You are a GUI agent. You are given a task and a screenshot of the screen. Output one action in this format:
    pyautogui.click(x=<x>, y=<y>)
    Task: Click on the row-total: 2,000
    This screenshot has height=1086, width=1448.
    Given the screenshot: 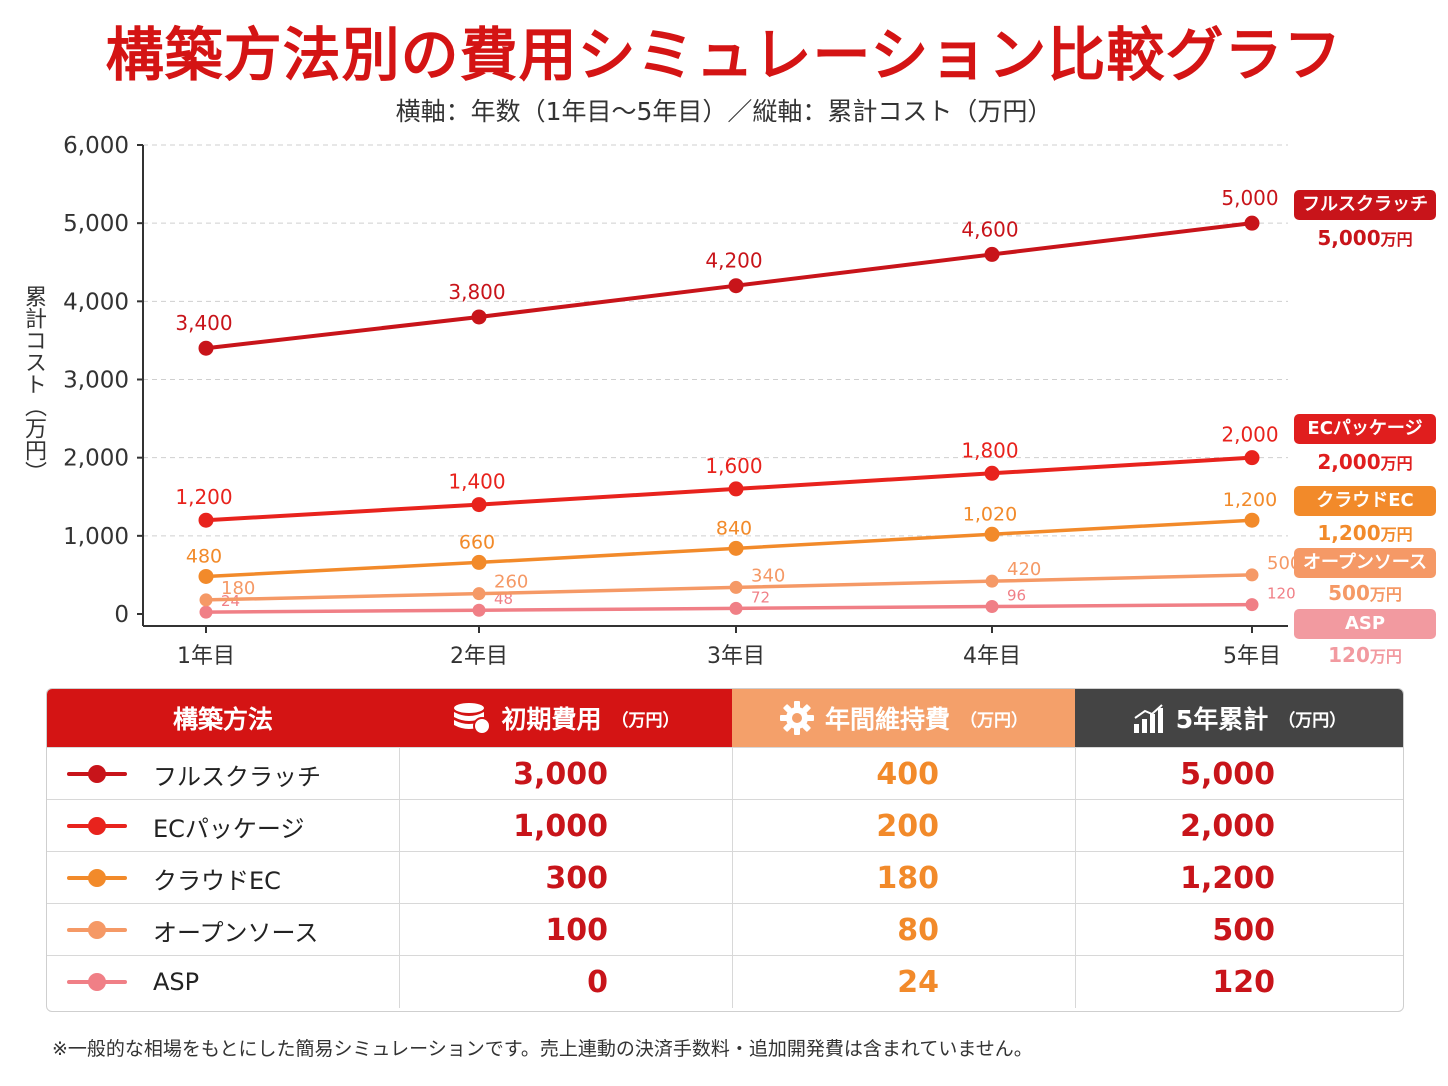 What is the action you would take?
    pyautogui.click(x=1239, y=826)
    